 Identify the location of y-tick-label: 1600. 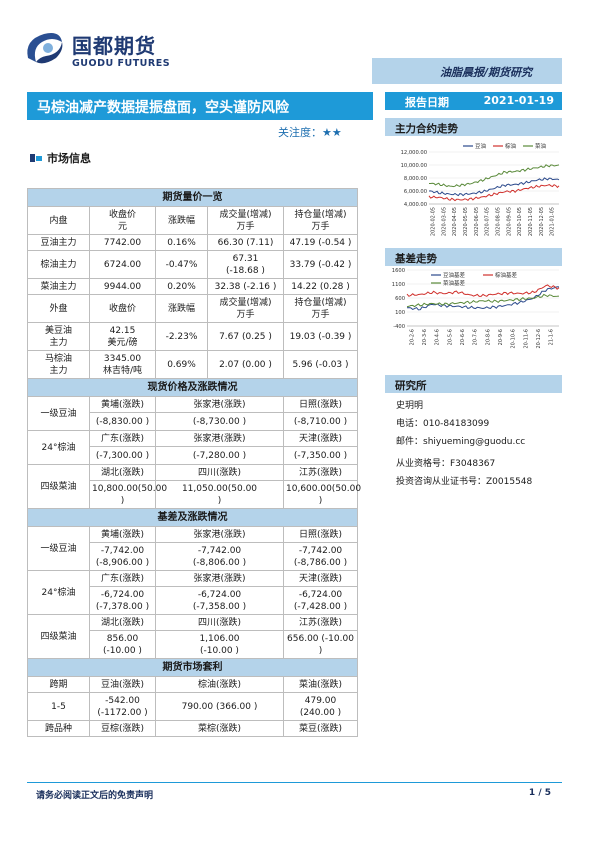
(398, 271).